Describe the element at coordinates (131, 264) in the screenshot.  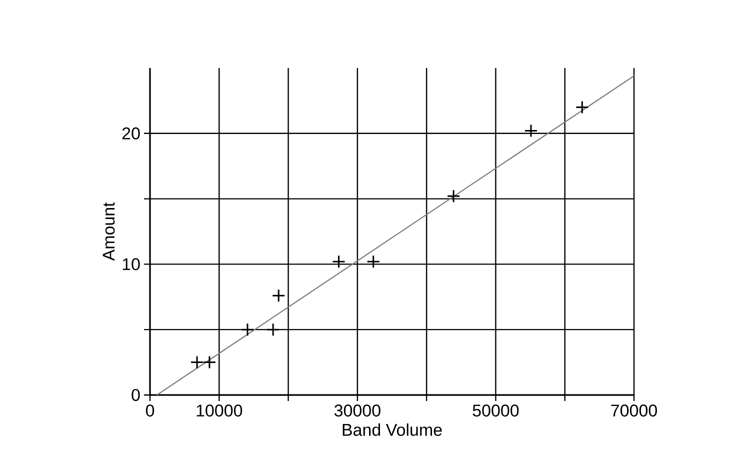
I see `y-tick-label: 10` at that location.